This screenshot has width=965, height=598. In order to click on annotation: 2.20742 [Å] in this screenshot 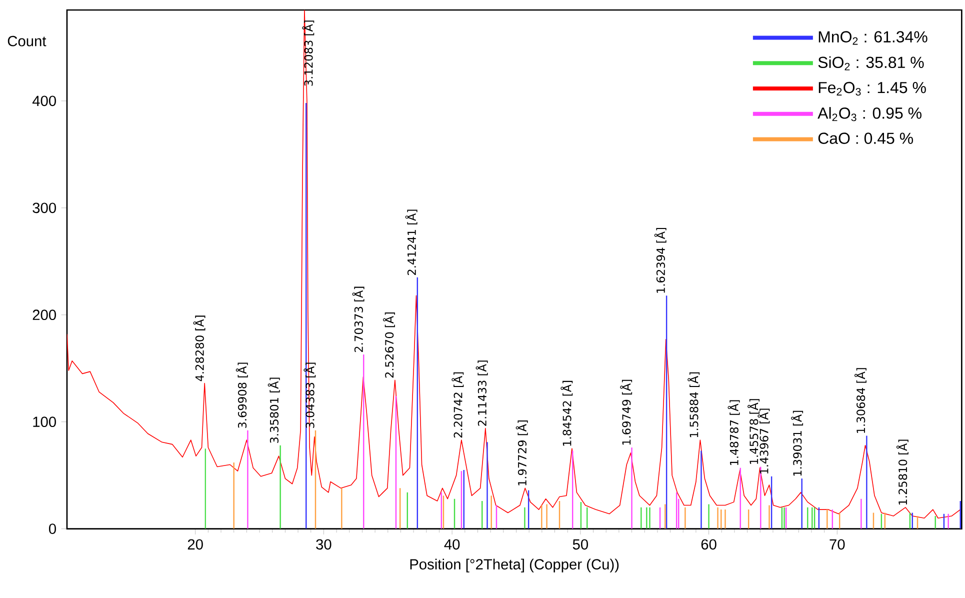, I will do `click(458, 405)`.